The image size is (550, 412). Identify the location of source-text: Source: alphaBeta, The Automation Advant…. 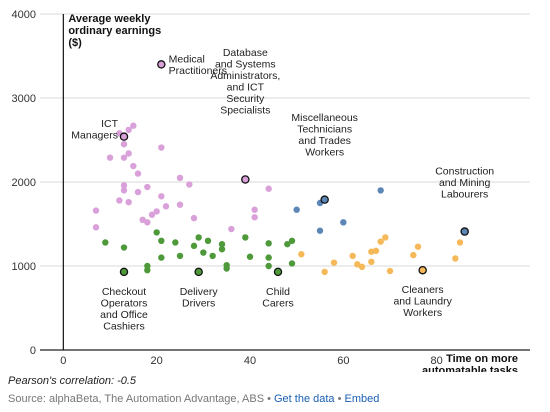
(141, 399).